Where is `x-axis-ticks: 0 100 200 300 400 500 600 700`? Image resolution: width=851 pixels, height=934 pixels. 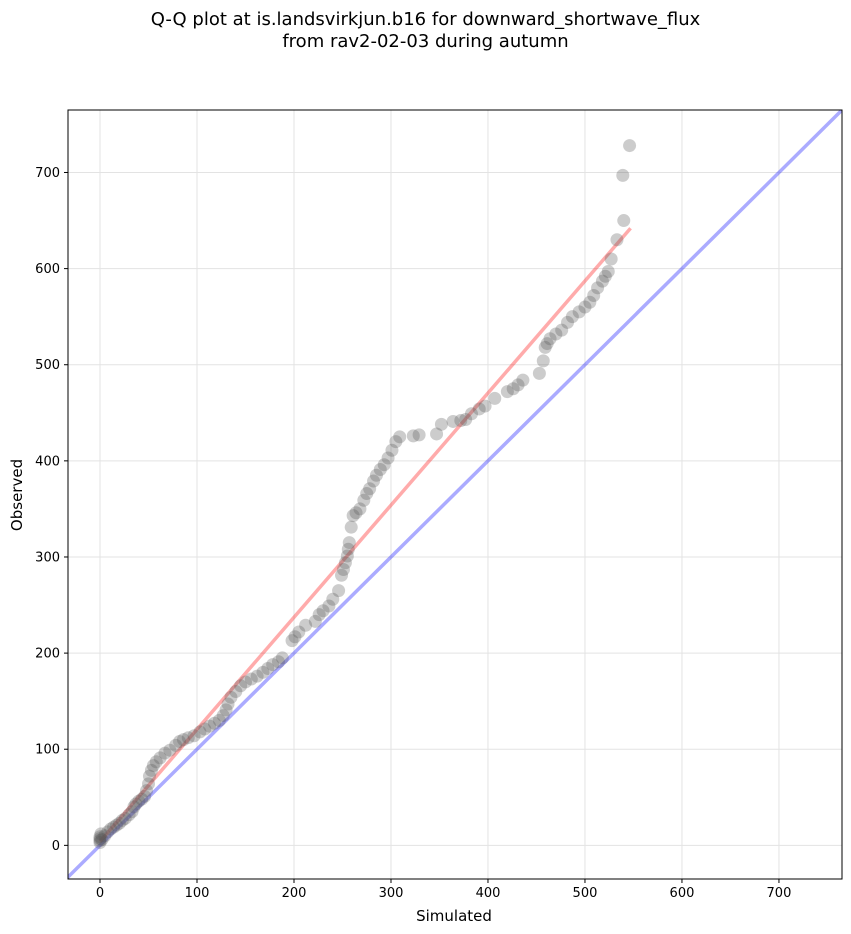
x-axis-ticks: 0 100 200 300 400 500 600 700 is located at coordinates (444, 890).